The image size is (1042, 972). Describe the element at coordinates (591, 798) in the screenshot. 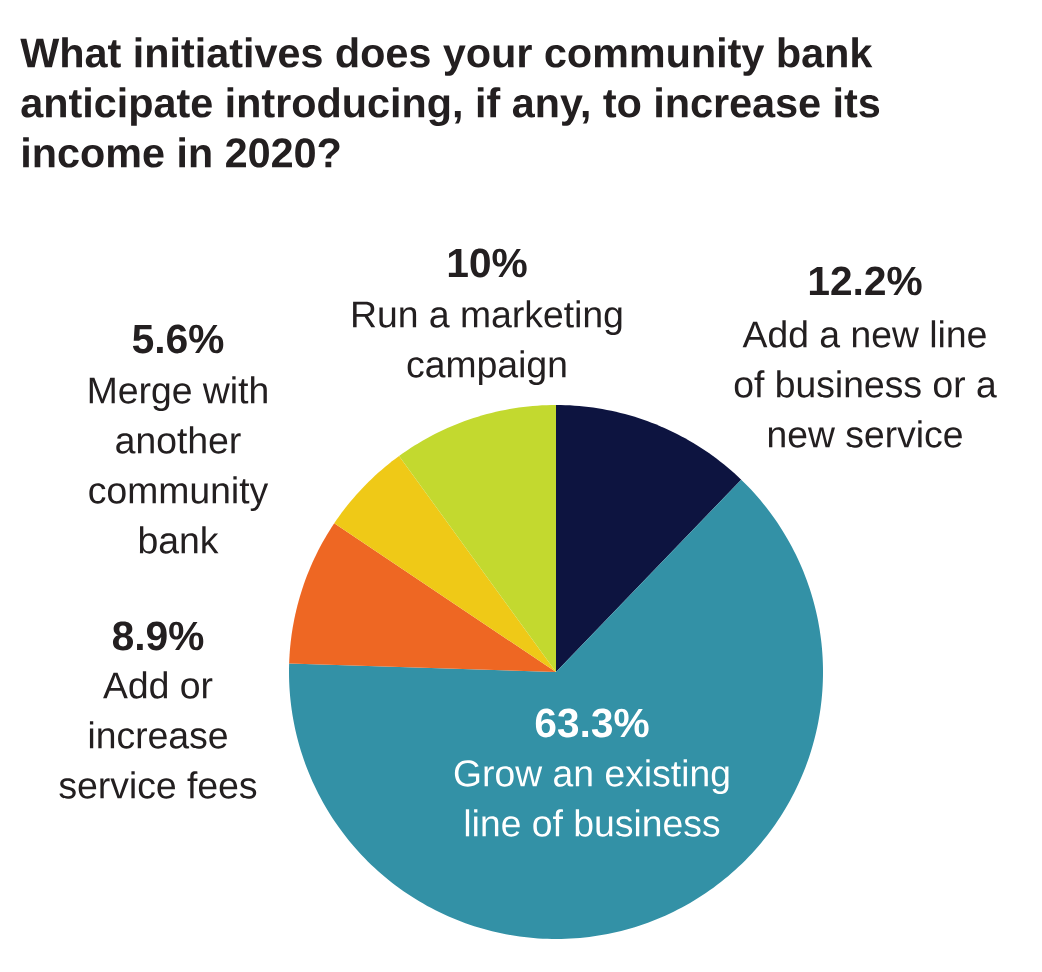

I see `slice-label: Grow an existing line of business` at that location.